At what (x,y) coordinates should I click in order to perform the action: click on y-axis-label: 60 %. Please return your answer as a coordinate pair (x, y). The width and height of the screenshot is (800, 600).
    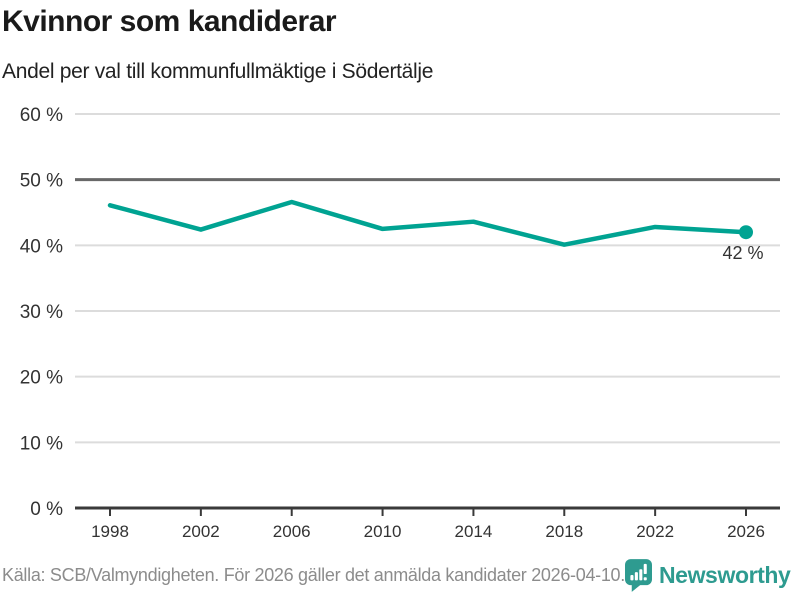
    Looking at the image, I should click on (41, 115).